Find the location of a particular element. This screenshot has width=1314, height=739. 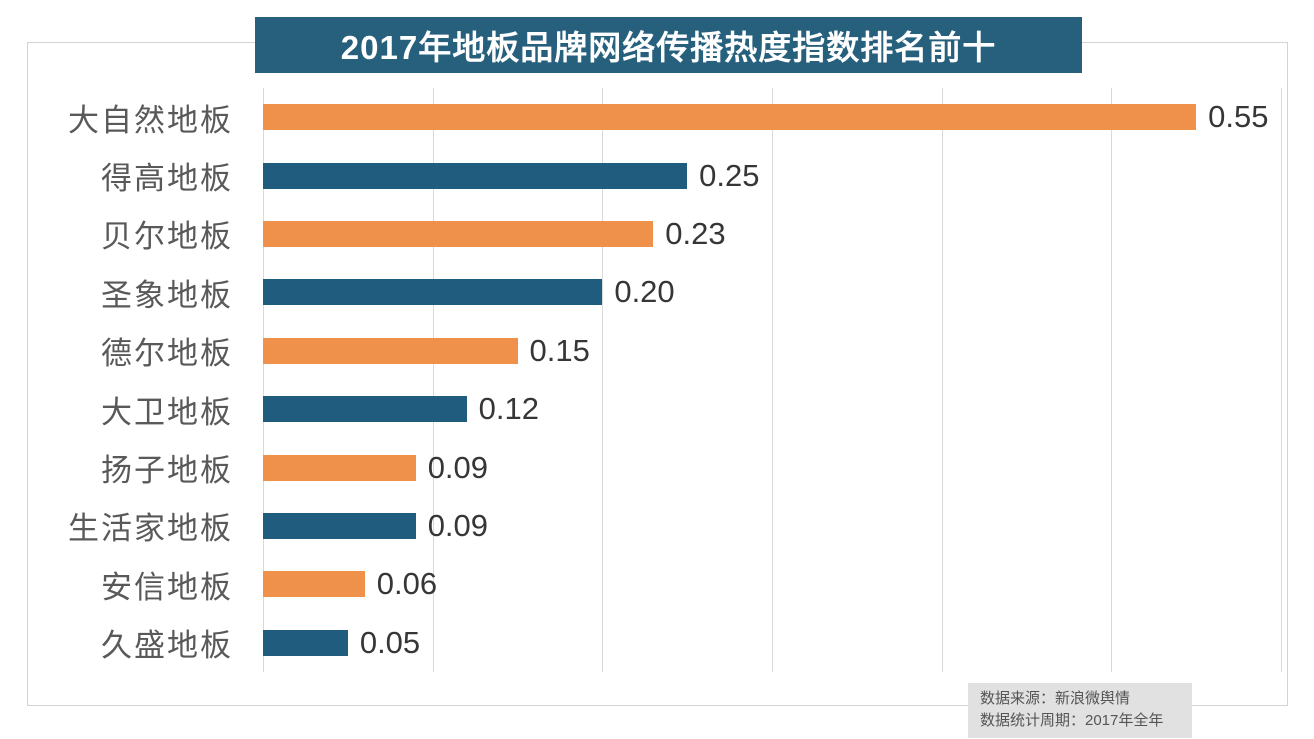

bar-row: 大自然地板 0.55 is located at coordinates (663, 117).